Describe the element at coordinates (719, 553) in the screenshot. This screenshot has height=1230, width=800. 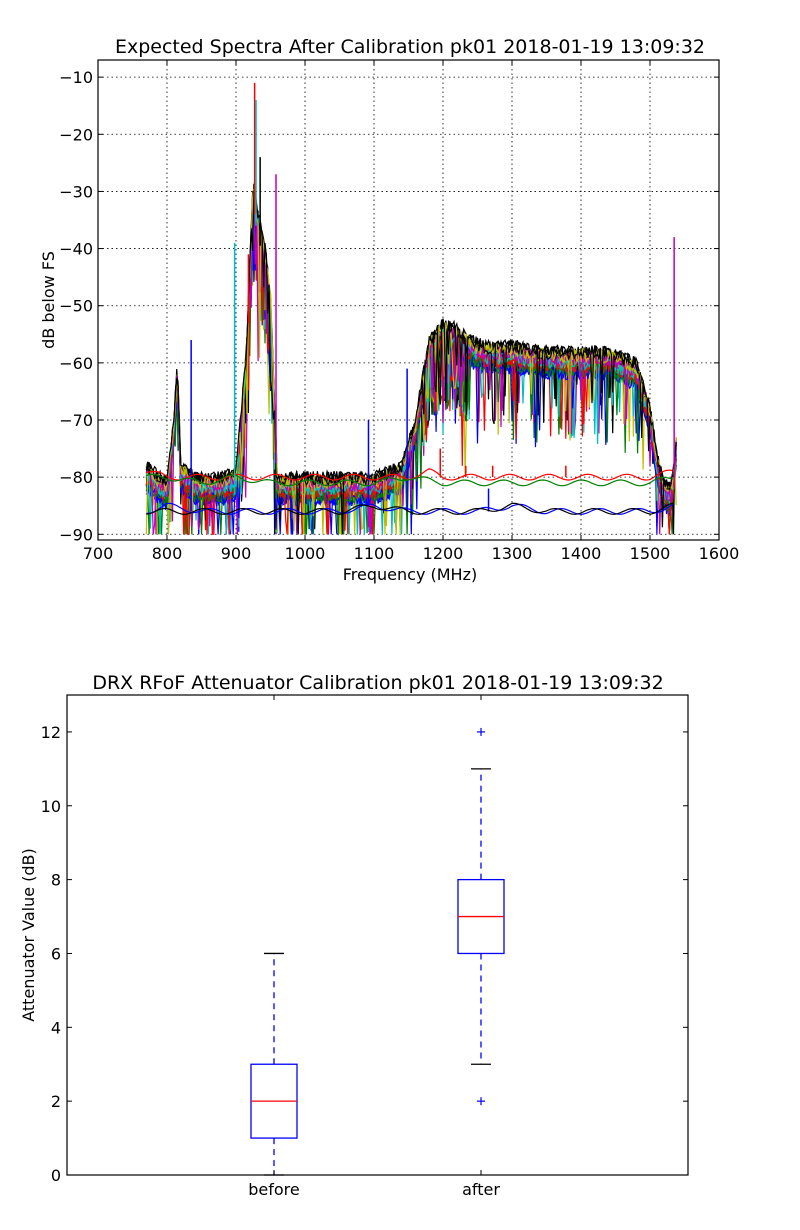
I see `spectra-x-tick-label: 1600` at that location.